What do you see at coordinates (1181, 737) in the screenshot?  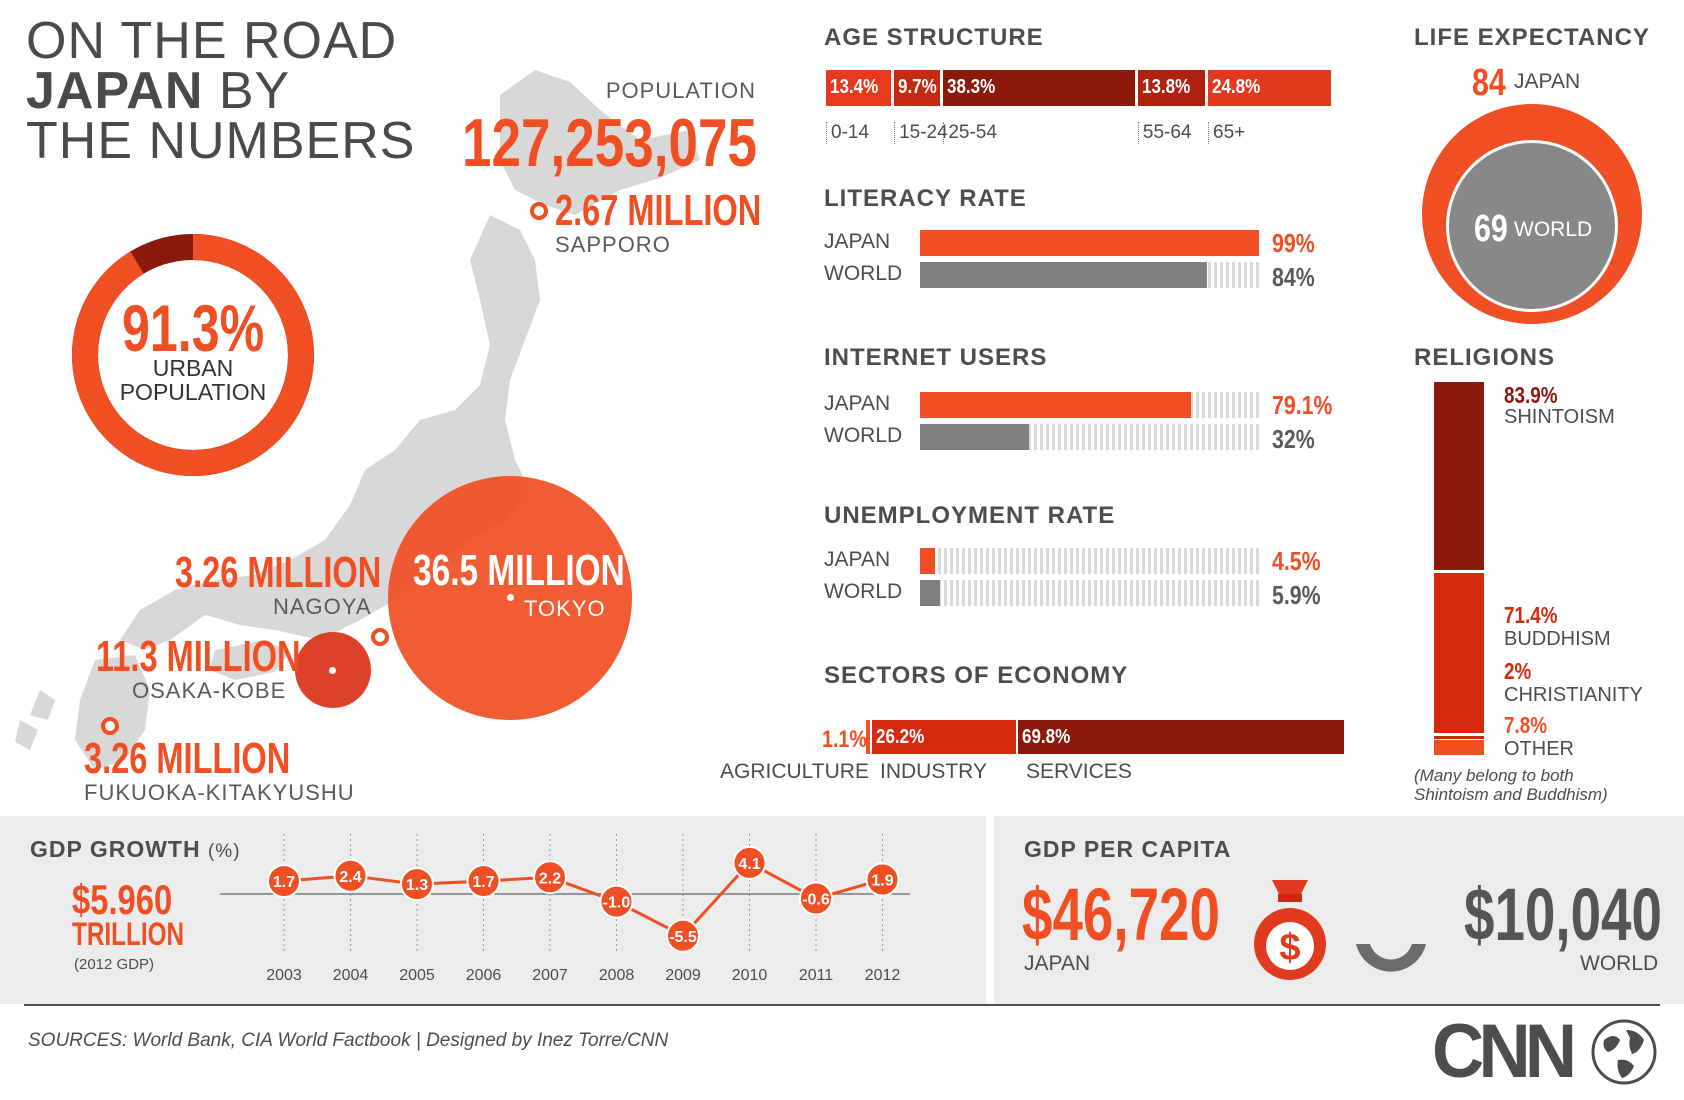 I see `sector-services-bar: 69.8%` at bounding box center [1181, 737].